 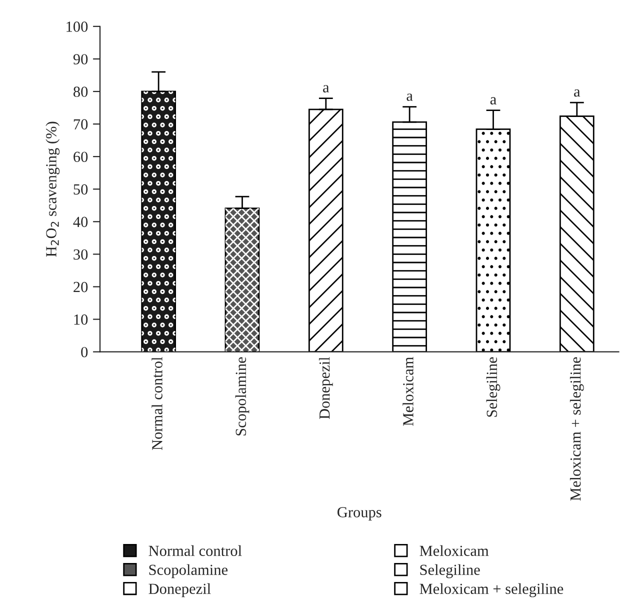 What do you see at coordinates (493, 387) in the screenshot?
I see `x-tick-label: Selegiline` at bounding box center [493, 387].